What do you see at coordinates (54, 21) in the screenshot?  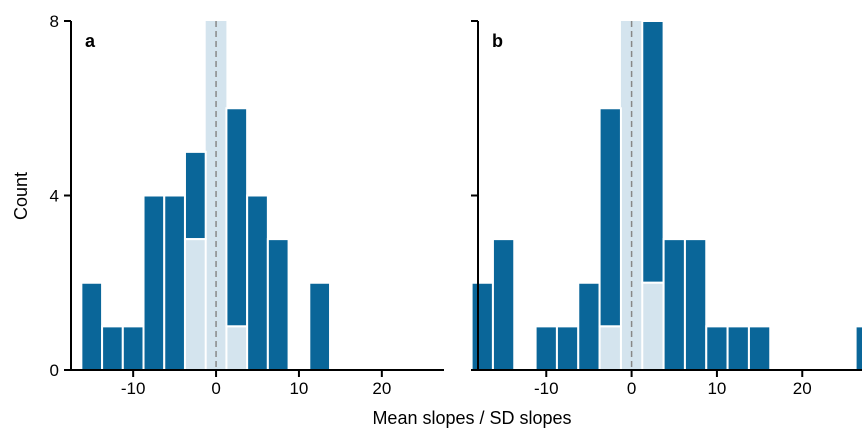 I see `y-tick-label: 8` at bounding box center [54, 21].